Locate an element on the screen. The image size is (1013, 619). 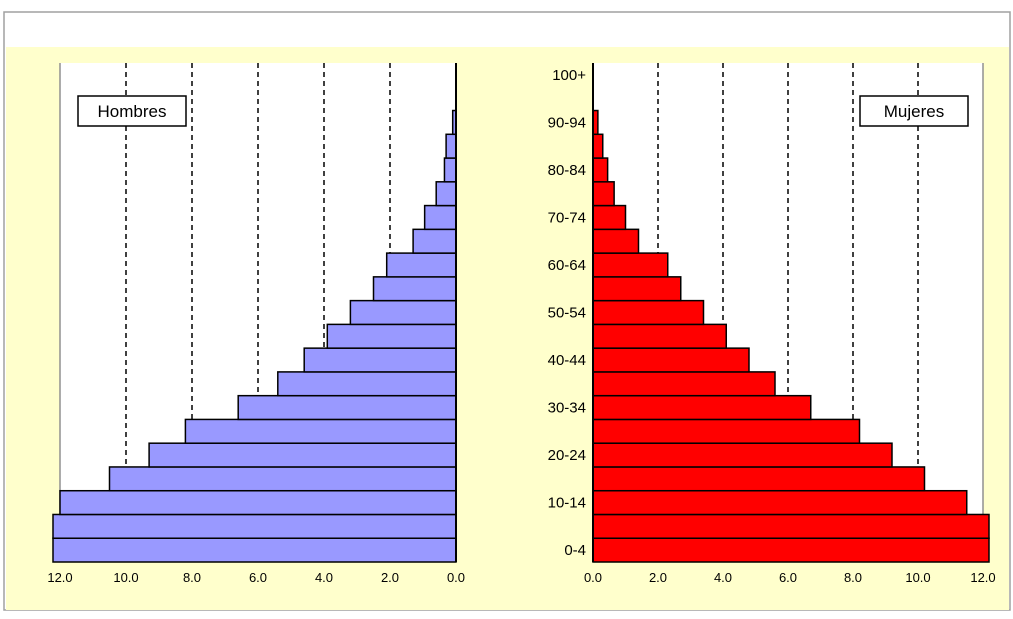
female-y-tick-label: 30-34 is located at coordinates (567, 408).